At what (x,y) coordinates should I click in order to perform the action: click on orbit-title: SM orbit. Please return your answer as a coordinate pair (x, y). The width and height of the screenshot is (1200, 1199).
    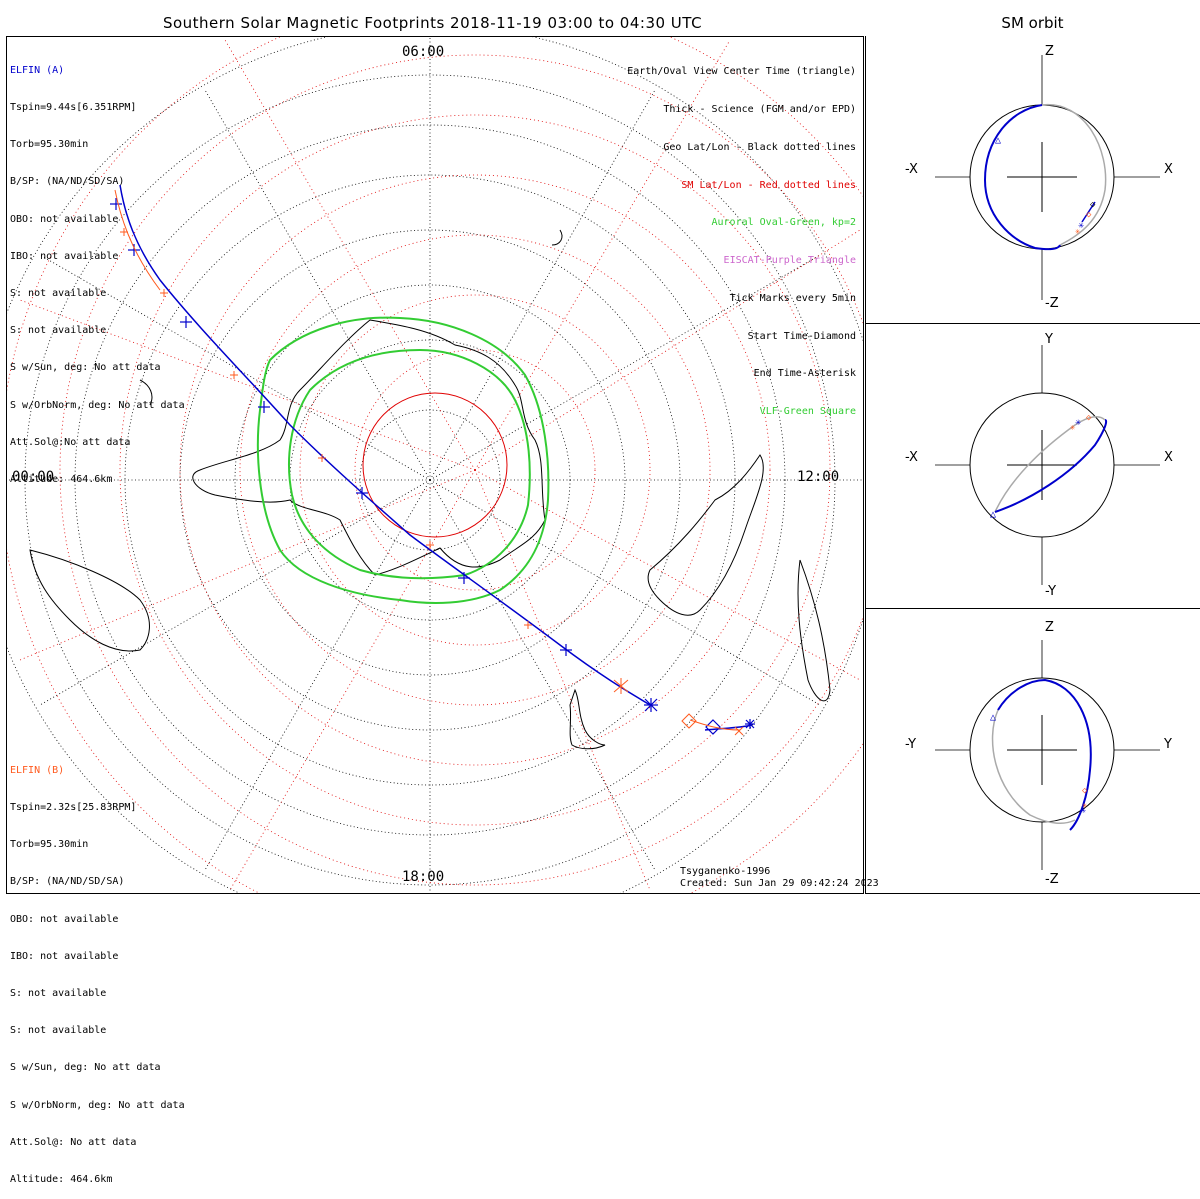
    Looking at the image, I should click on (1032, 23).